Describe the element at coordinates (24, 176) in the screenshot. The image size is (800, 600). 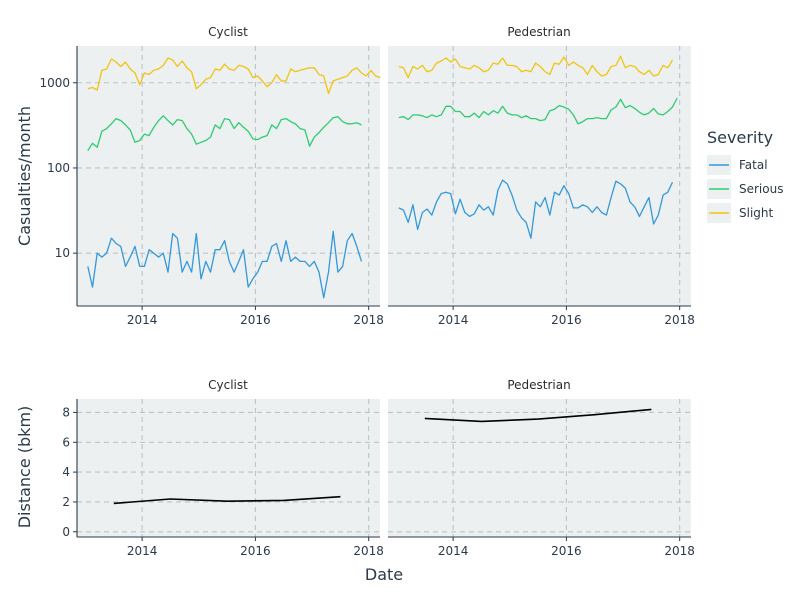
I see `y-axis-title-casualties: Casualties/month` at that location.